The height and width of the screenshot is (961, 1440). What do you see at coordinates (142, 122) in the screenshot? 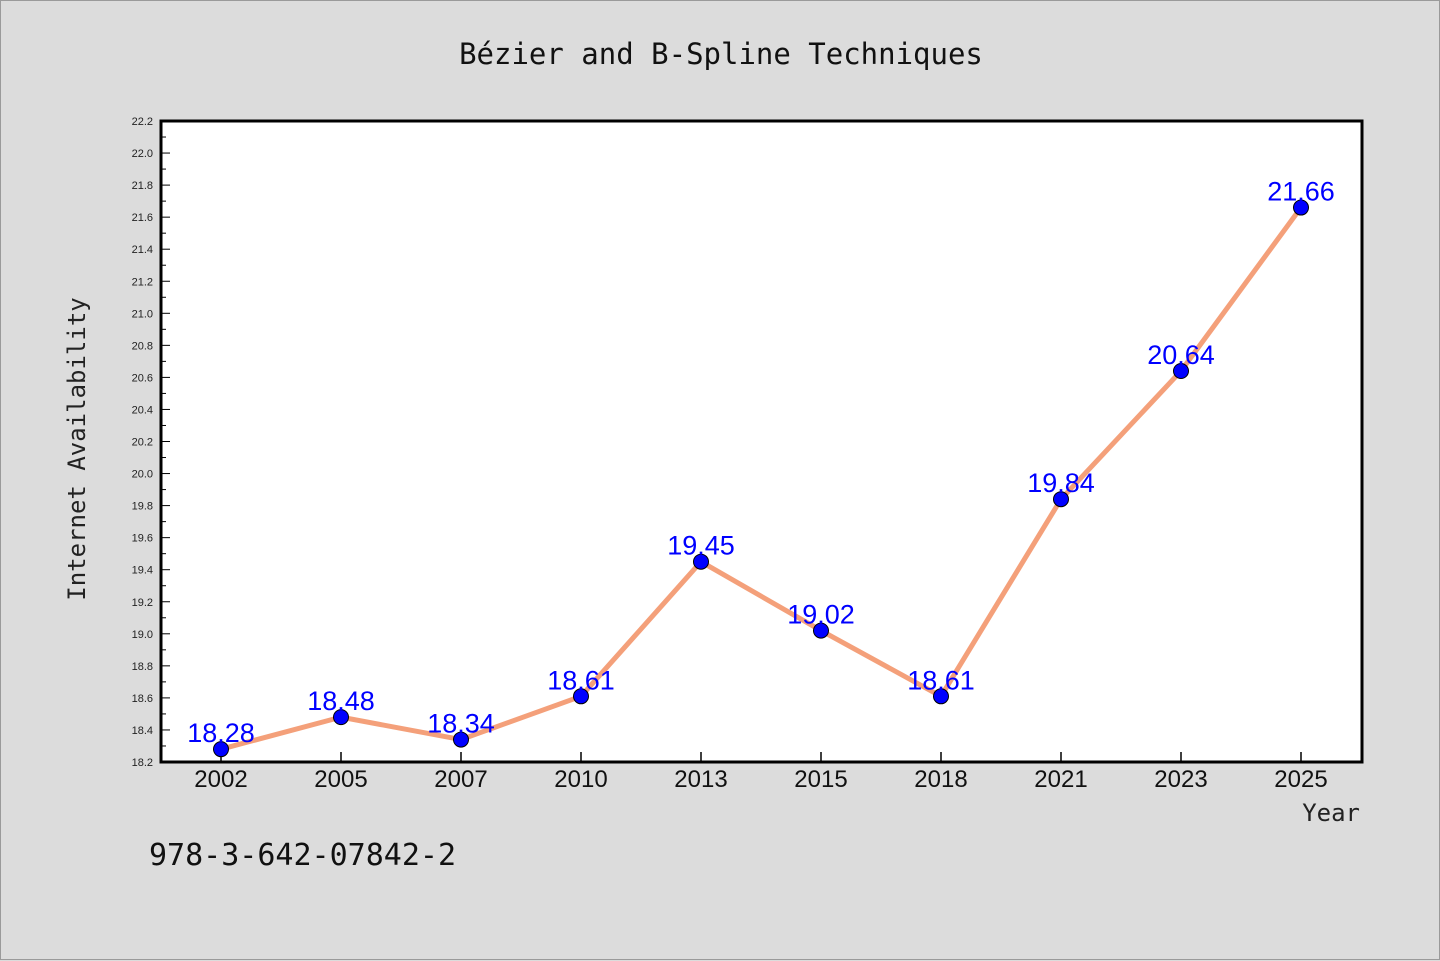
I see `y-tick-label: 22.2` at bounding box center [142, 122].